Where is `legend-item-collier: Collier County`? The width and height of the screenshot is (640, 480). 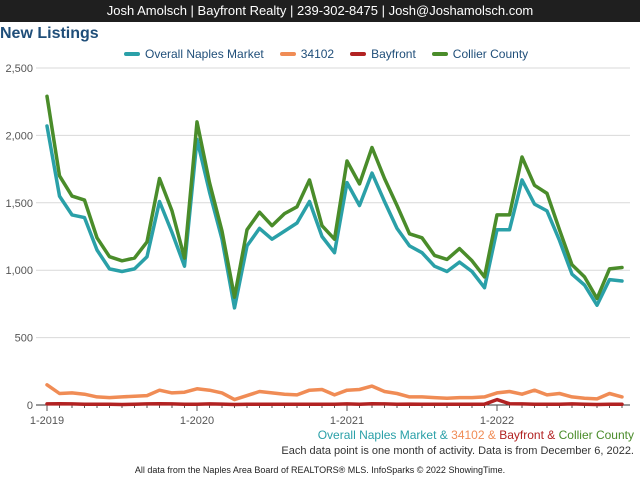 legend-item-collier: Collier County is located at coordinates (480, 54).